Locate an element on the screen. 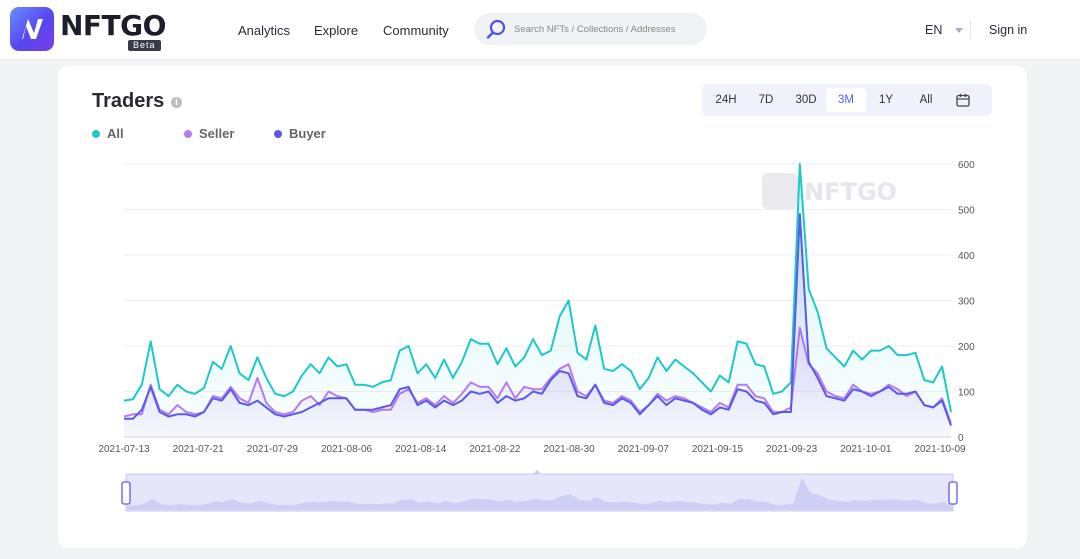  range-3m: 3M is located at coordinates (846, 100).